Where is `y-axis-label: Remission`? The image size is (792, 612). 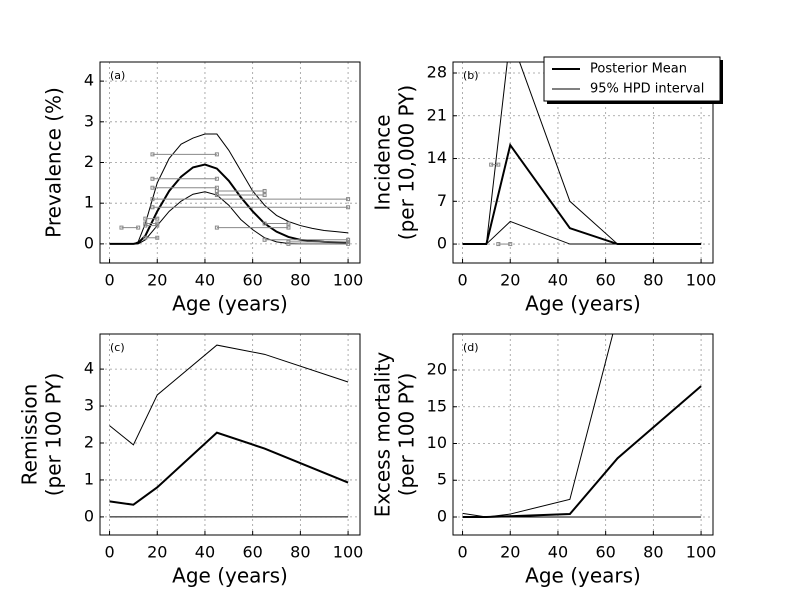 y-axis-label: Remission is located at coordinates (30, 435).